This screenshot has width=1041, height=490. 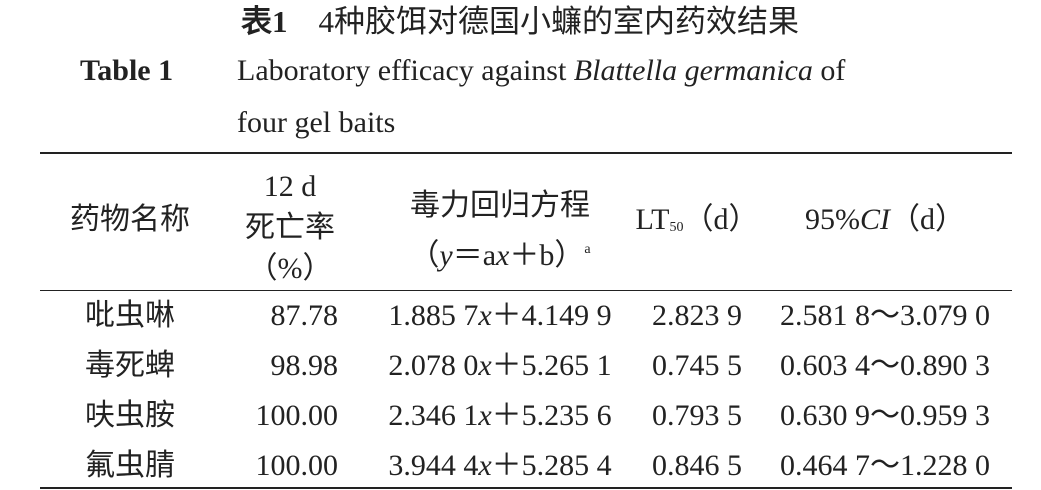 I want to click on header-part: 50, so click(x=676, y=227).